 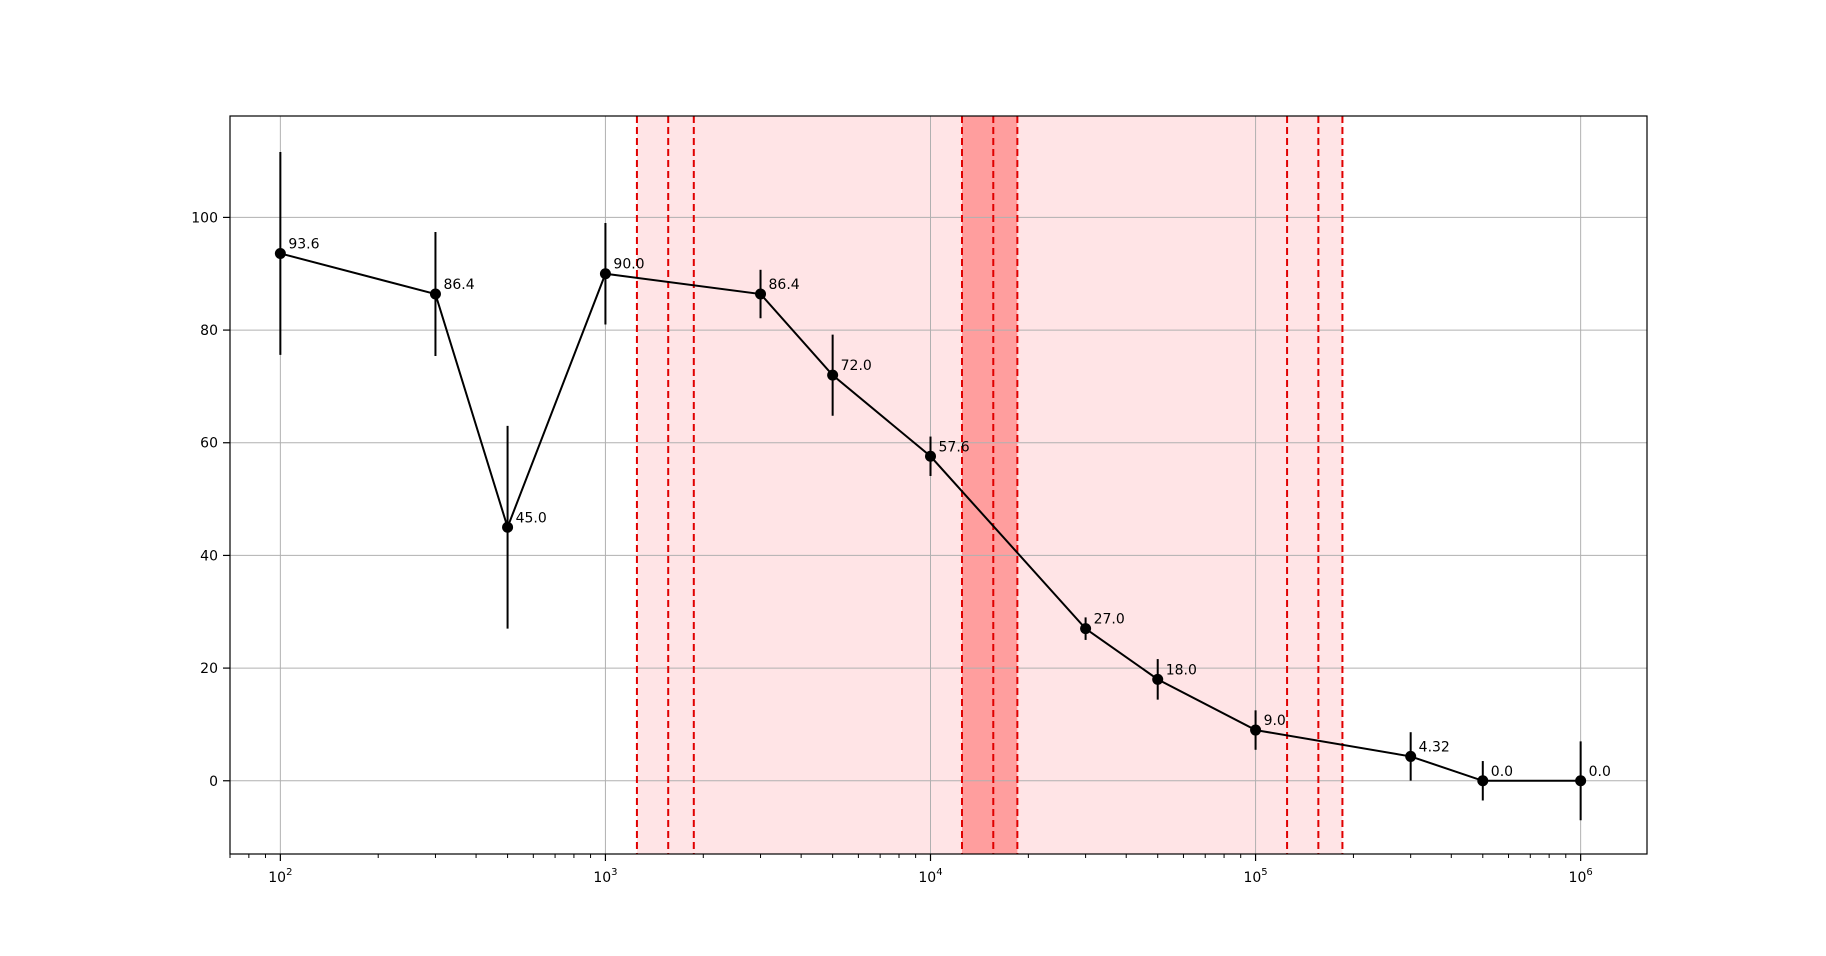 I want to click on data-label: 45.0, so click(x=531, y=518).